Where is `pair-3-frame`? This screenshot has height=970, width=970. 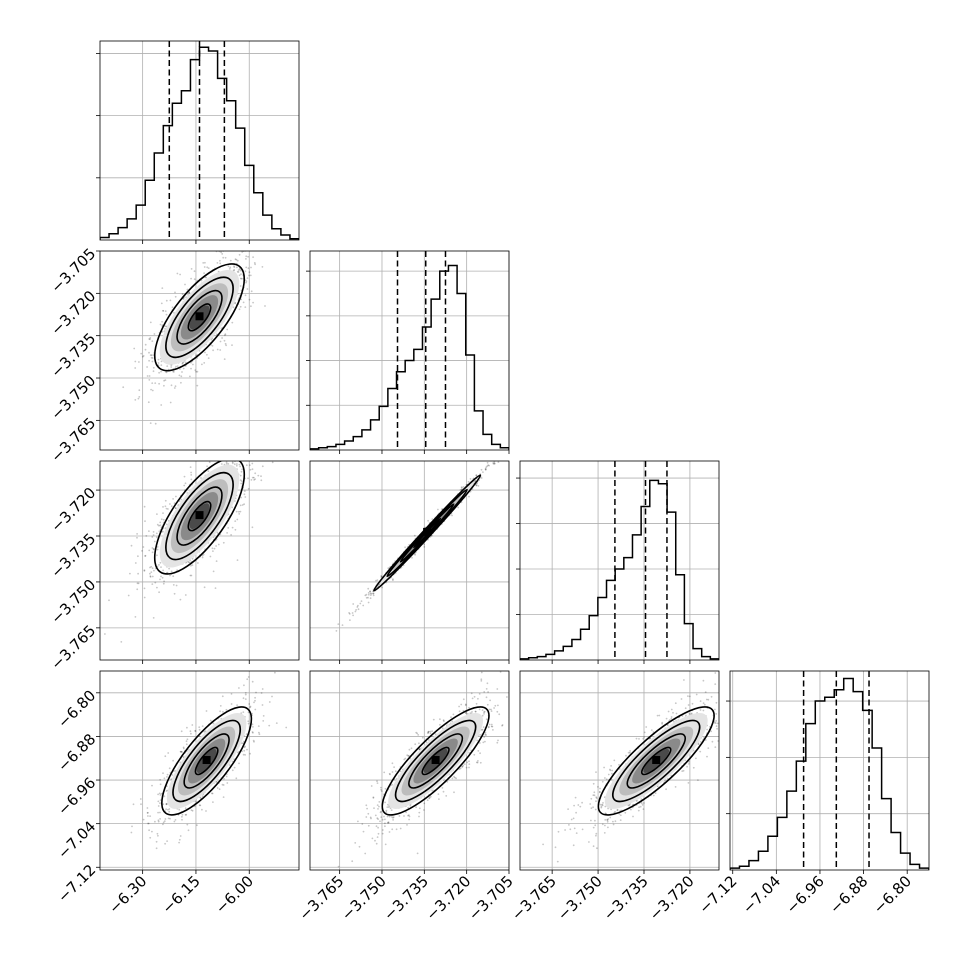
pair-3-frame is located at coordinates (199, 770).